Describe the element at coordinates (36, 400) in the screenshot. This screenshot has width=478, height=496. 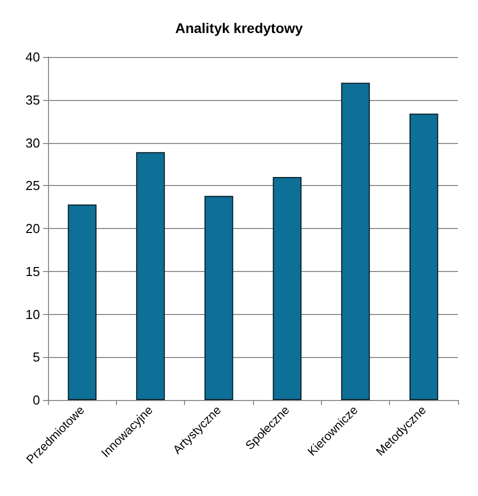
I see `y-tick-label: 0` at that location.